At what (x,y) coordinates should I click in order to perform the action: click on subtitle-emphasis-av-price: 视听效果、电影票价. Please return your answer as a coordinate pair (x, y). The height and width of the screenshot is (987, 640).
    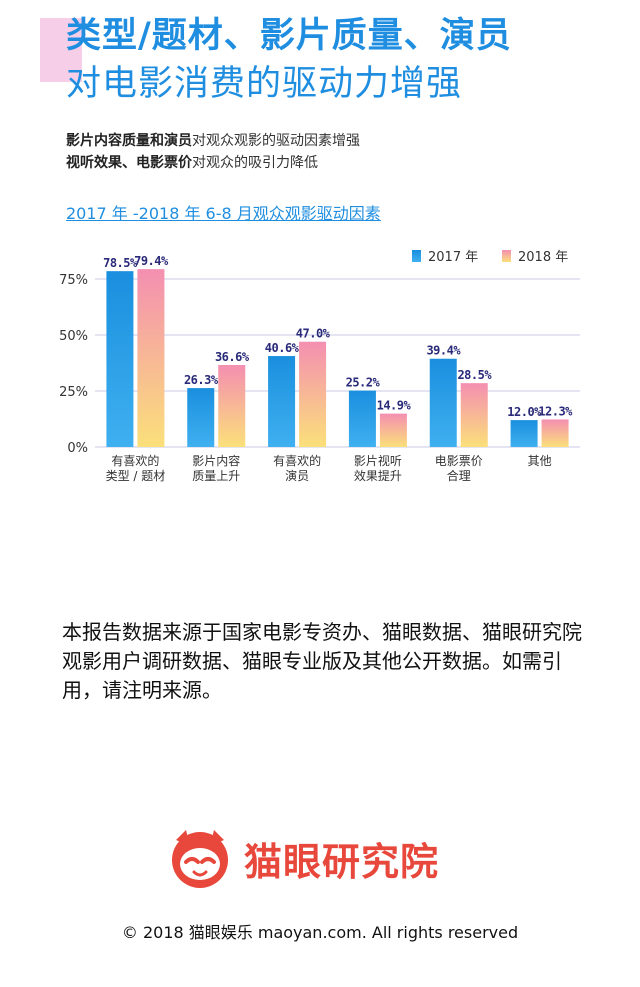
    Looking at the image, I should click on (129, 163).